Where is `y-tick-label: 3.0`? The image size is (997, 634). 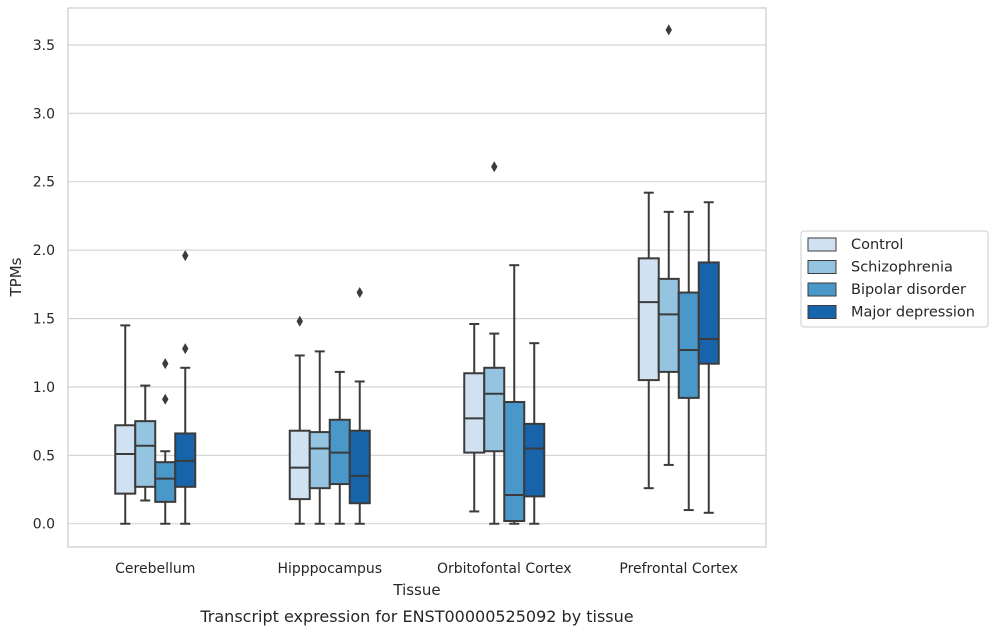 y-tick-label: 3.0 is located at coordinates (44, 114).